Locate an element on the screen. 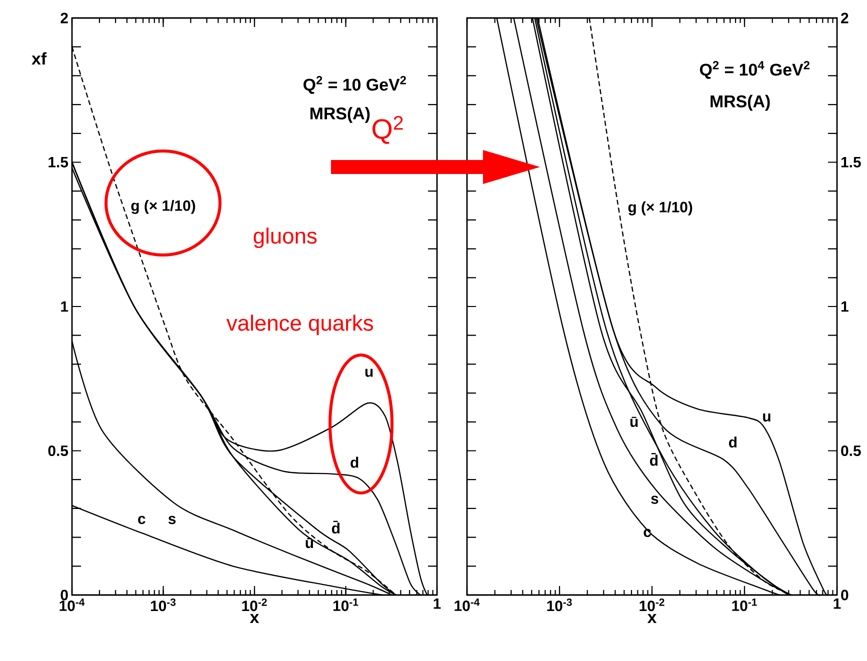 The image size is (867, 661). annotation: valence quarks is located at coordinates (299, 325).